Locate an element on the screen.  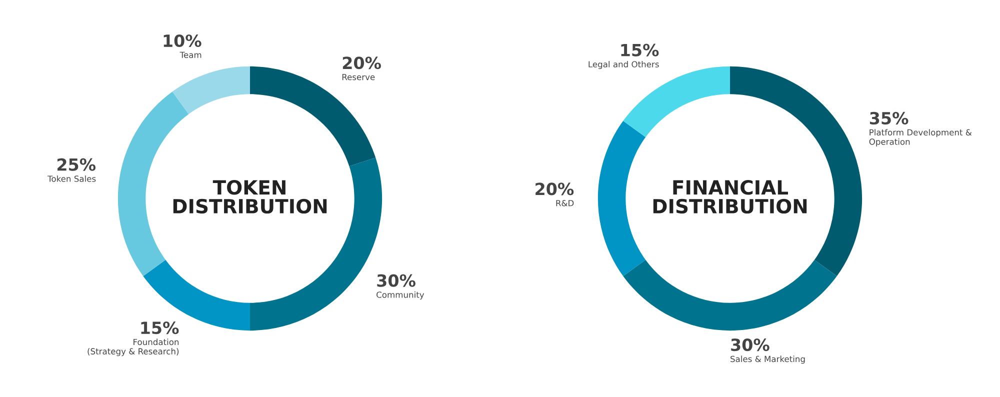
slice-label: R&D is located at coordinates (565, 203).